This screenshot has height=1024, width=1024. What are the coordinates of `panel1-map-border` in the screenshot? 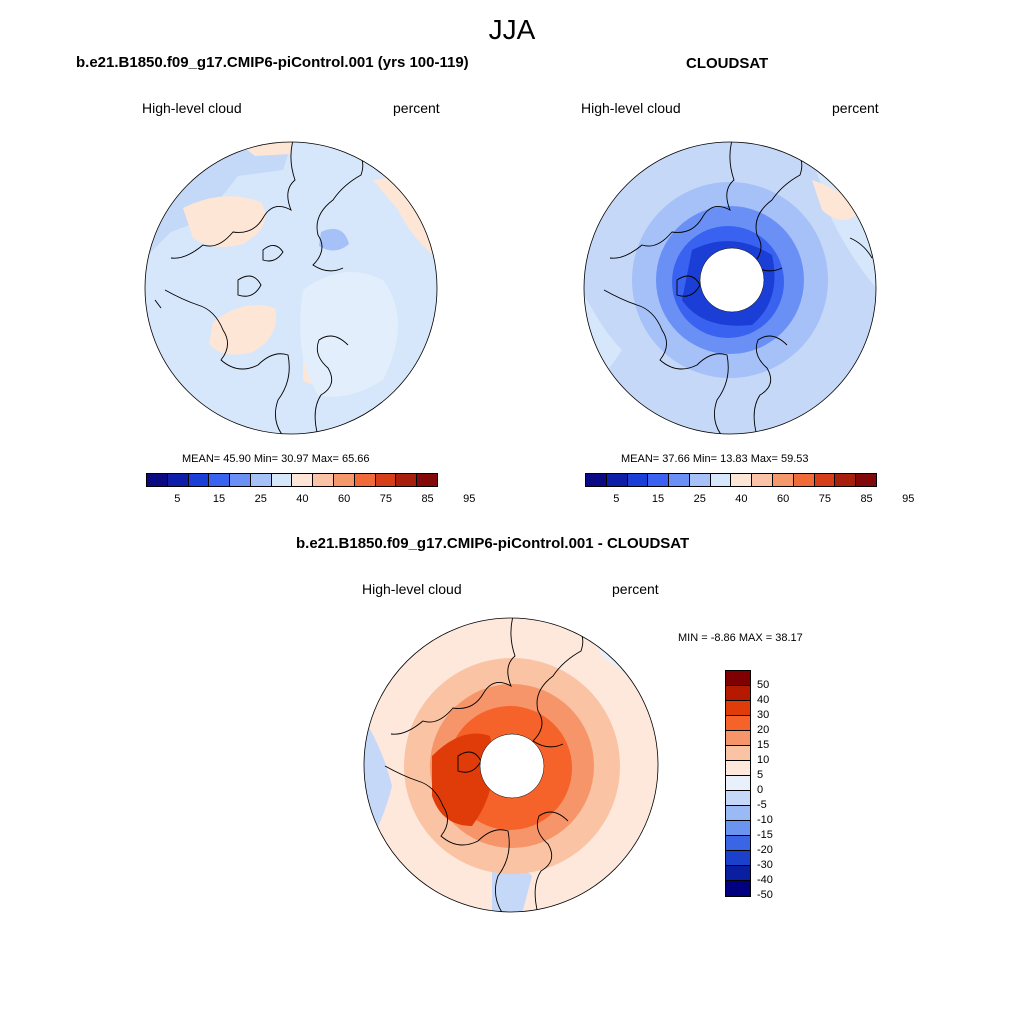 It's located at (291, 288).